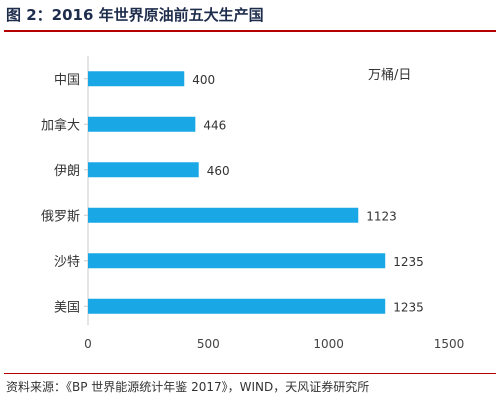 This screenshot has height=406, width=500. I want to click on data-label: 1123, so click(381, 216).